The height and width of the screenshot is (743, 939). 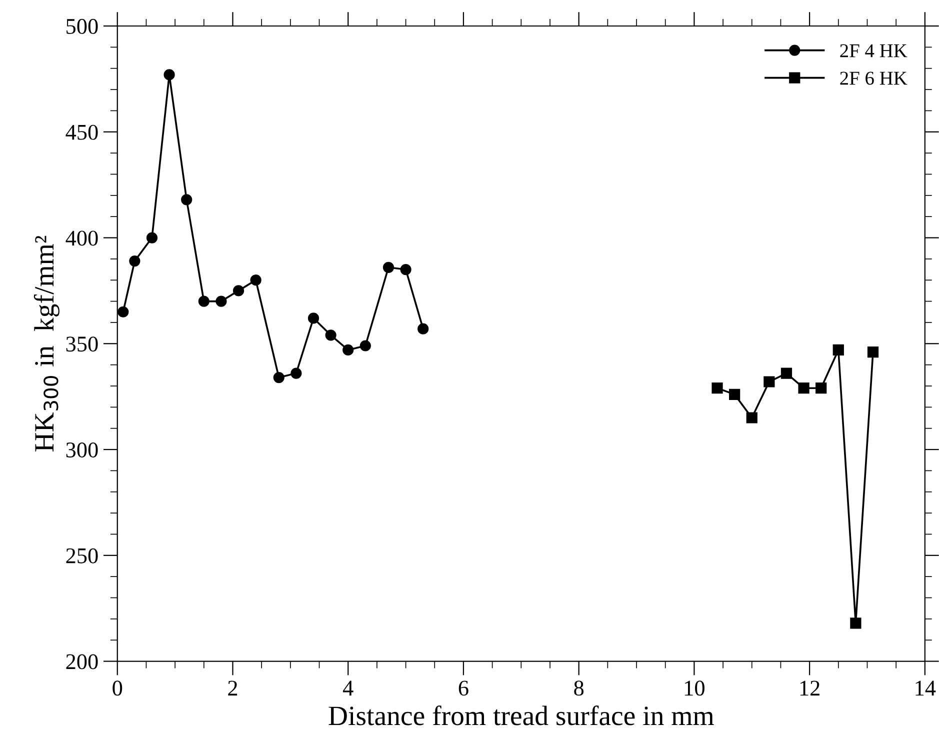 What do you see at coordinates (82, 26) in the screenshot?
I see `y-tick-label: 500` at bounding box center [82, 26].